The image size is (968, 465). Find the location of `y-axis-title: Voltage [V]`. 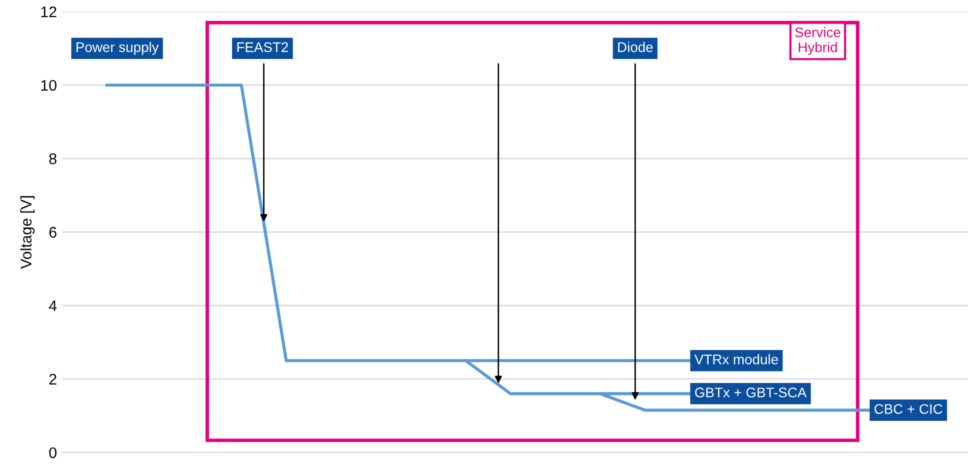

y-axis-title: Voltage [V] is located at coordinates (27, 232).